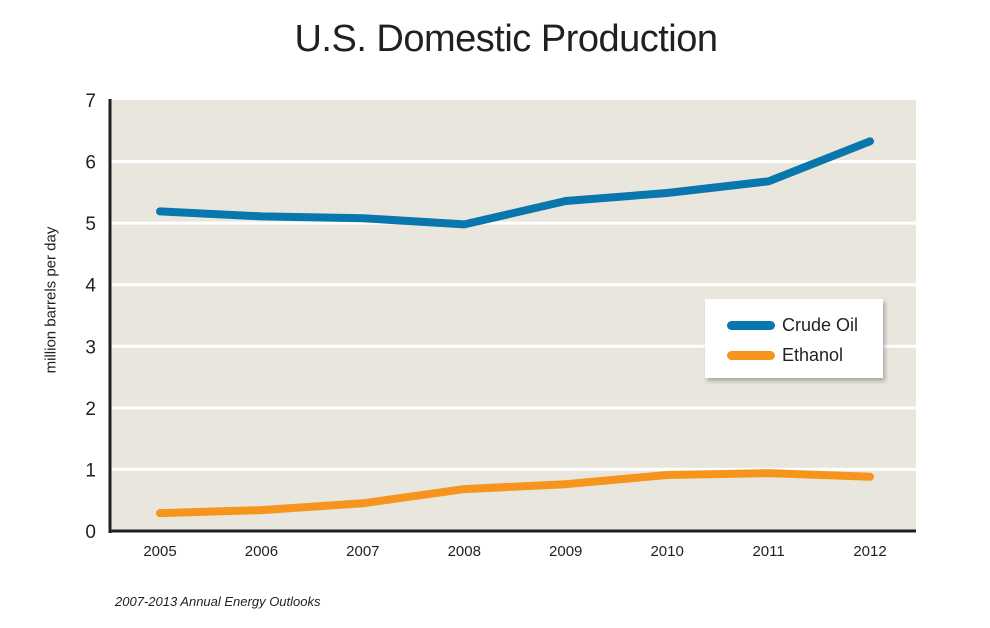 Image resolution: width=990 pixels, height=628 pixels. Describe the element at coordinates (666, 551) in the screenshot. I see `x-tick-label-2010: 2010` at that location.